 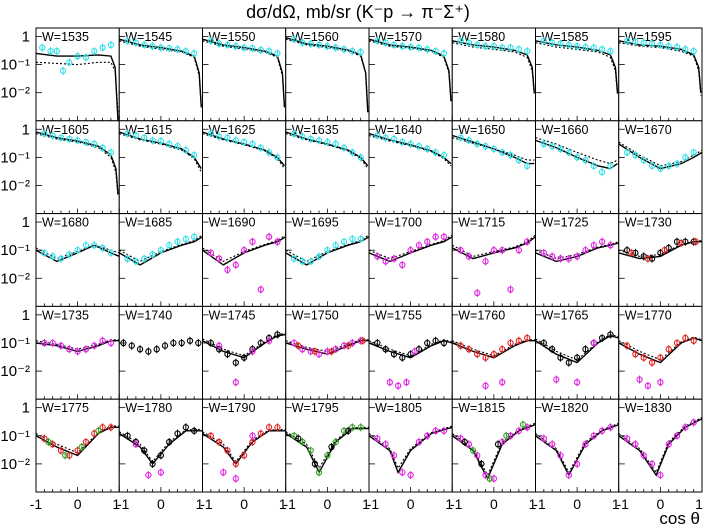 What do you see at coordinates (577, 74) in the screenshot?
I see `panel: W=1585` at bounding box center [577, 74].